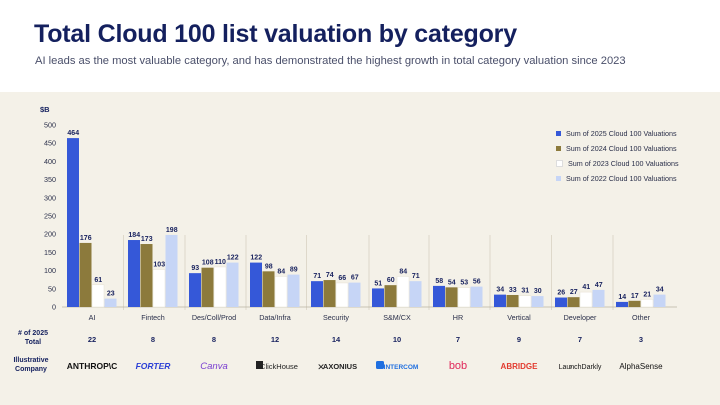  I want to click on total-count: 3, so click(641, 339).